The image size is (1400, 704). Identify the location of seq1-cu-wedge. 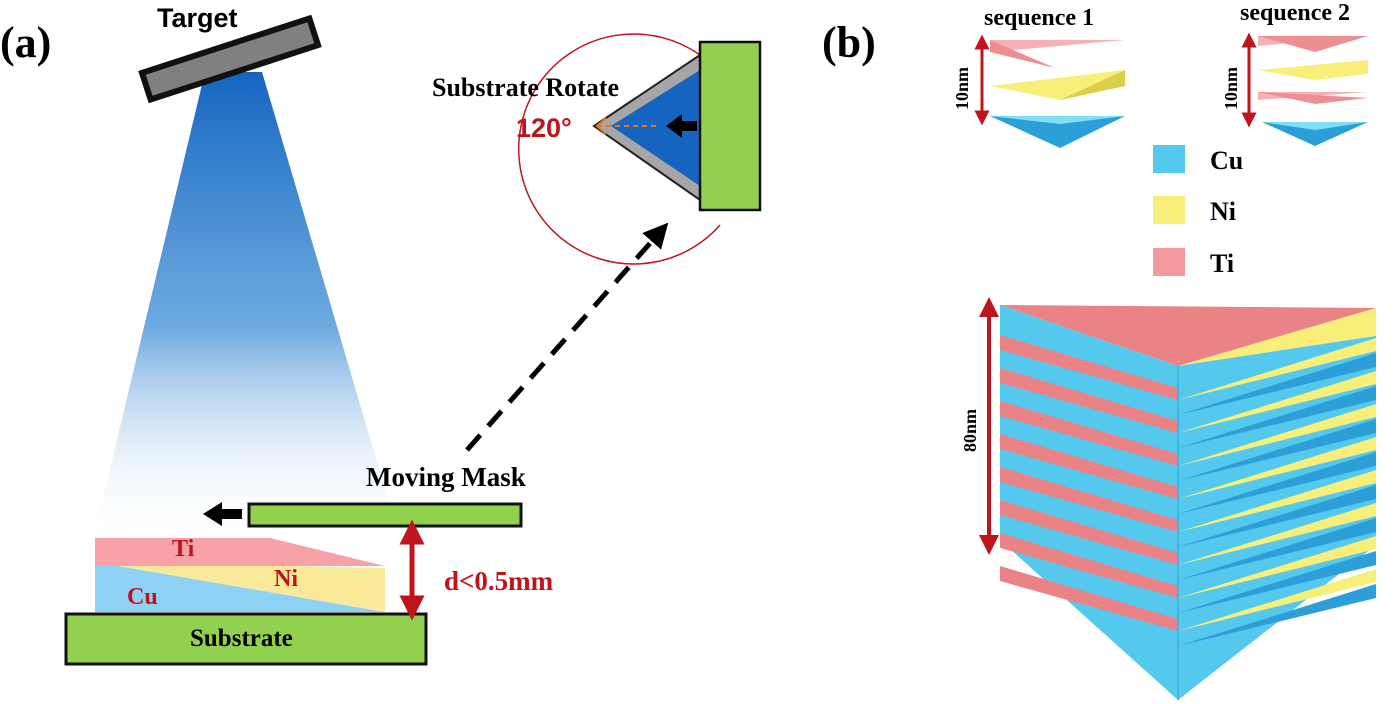
(1057, 132).